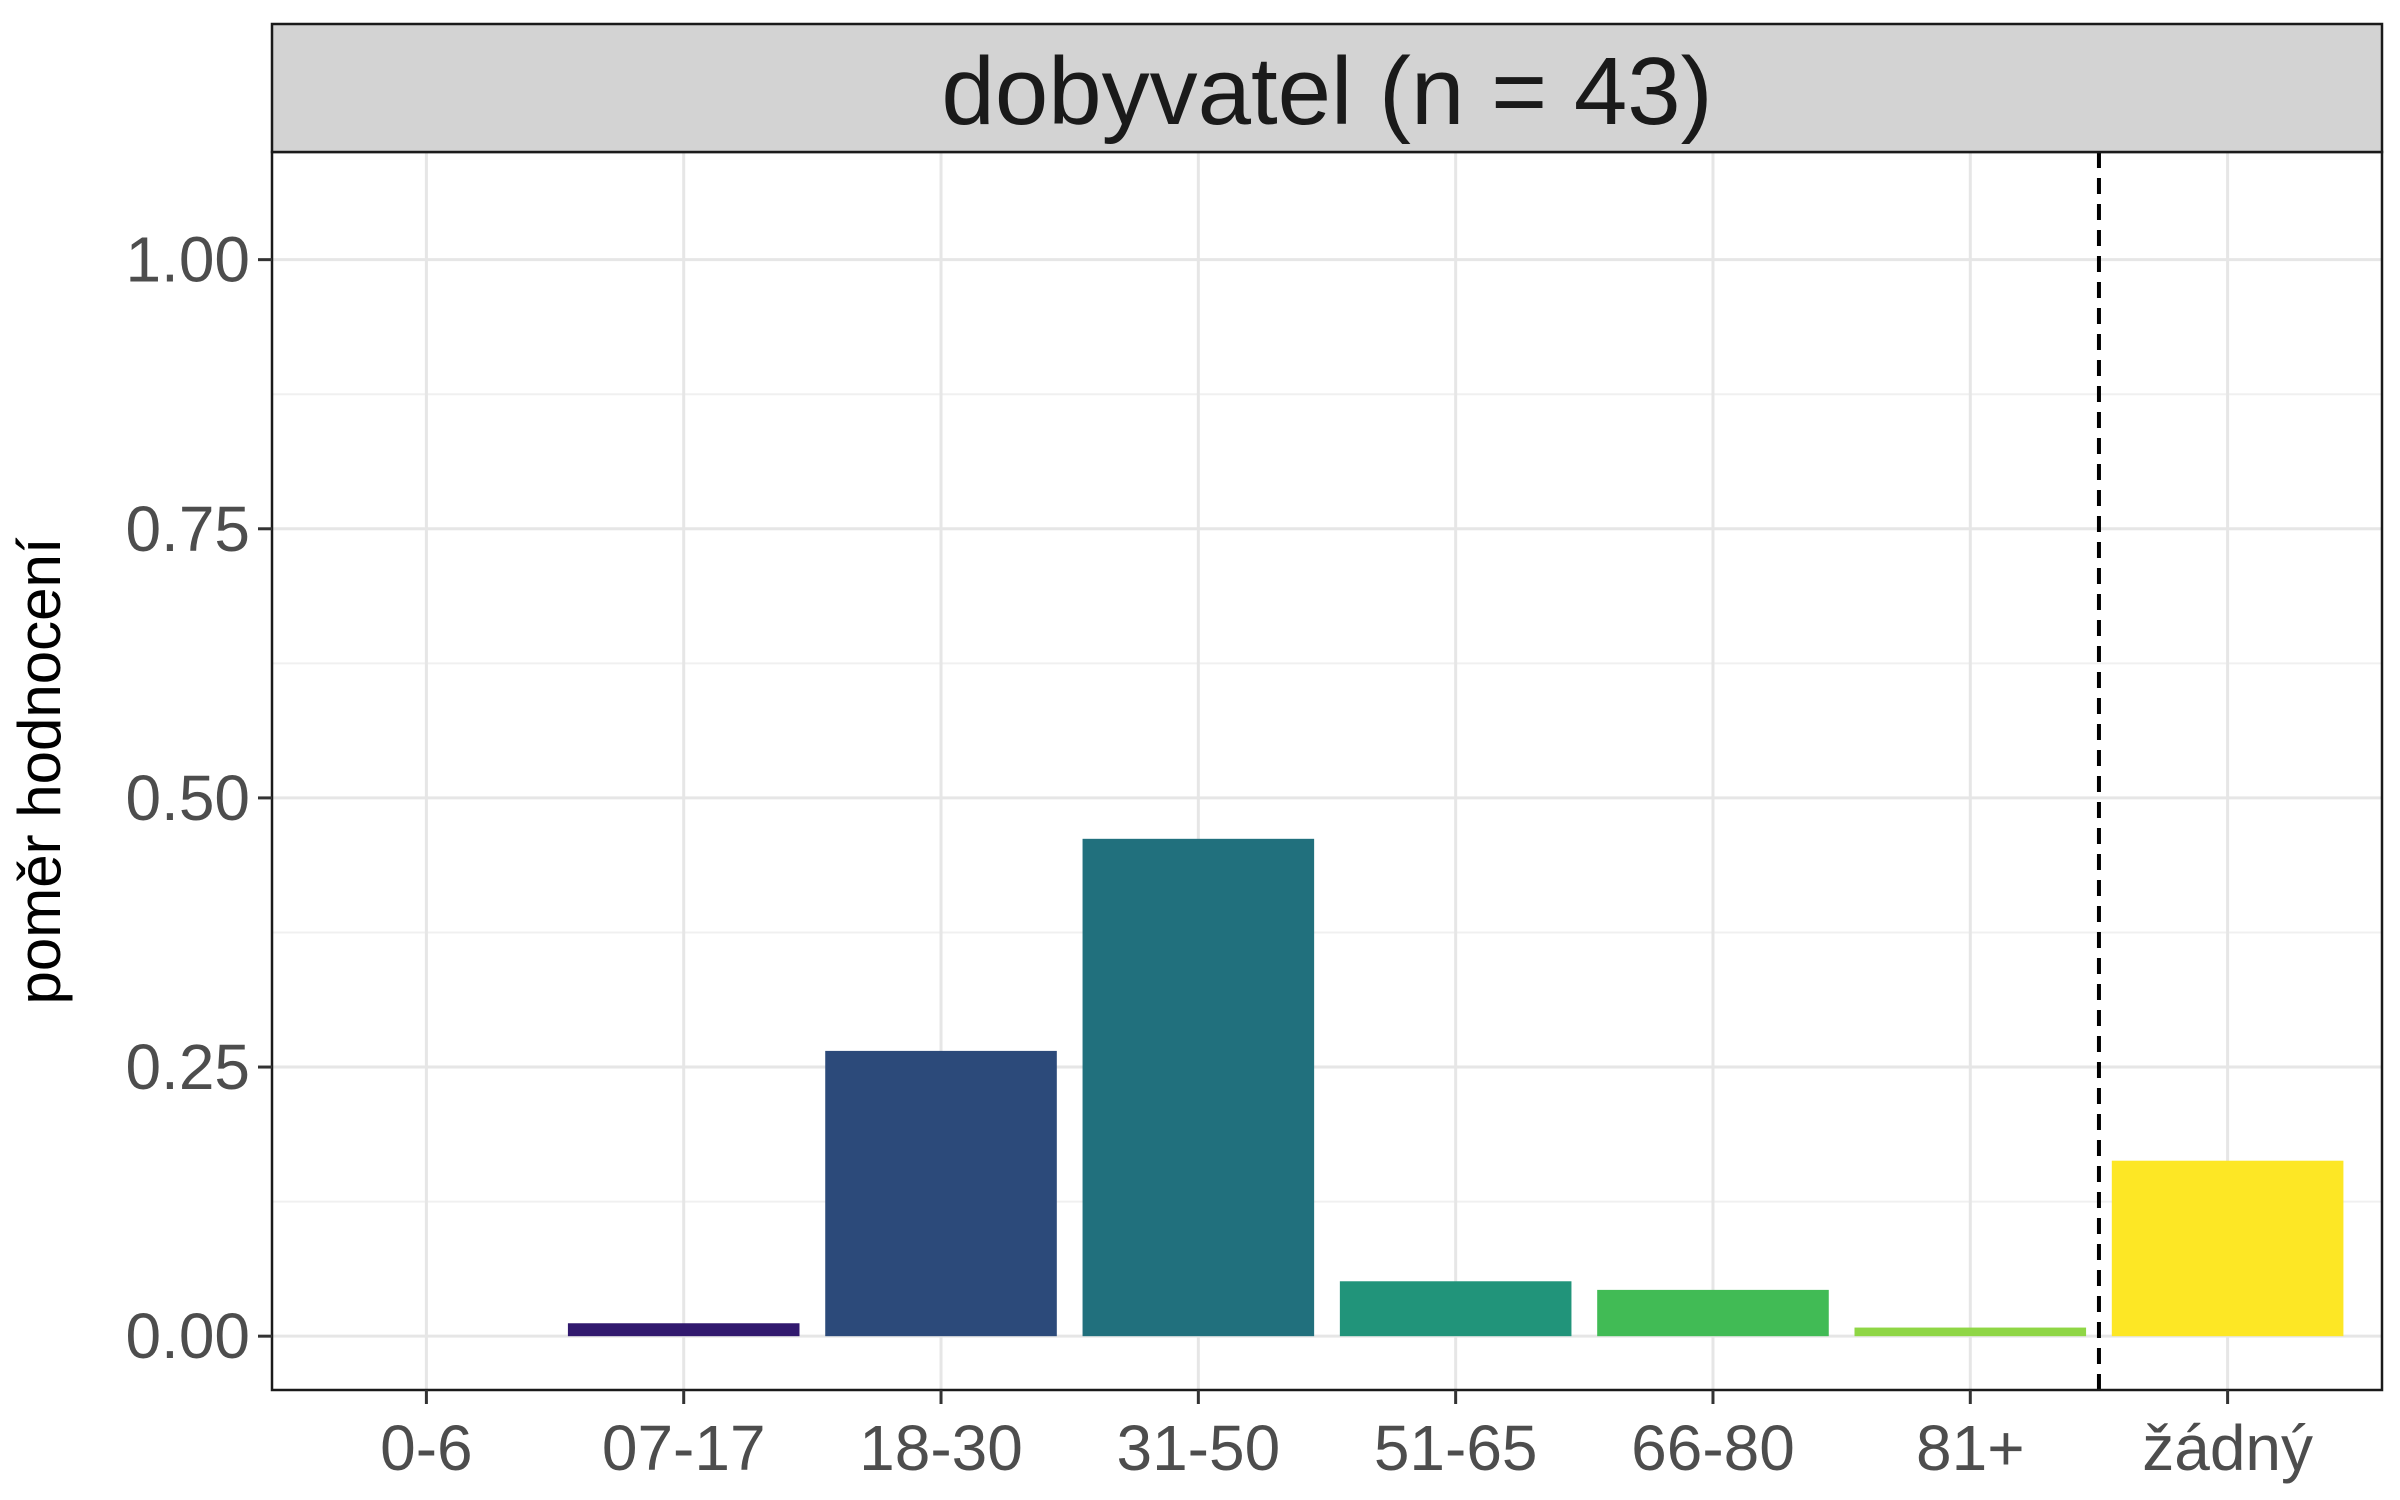  What do you see at coordinates (1970, 1332) in the screenshot?
I see `bar-81+` at bounding box center [1970, 1332].